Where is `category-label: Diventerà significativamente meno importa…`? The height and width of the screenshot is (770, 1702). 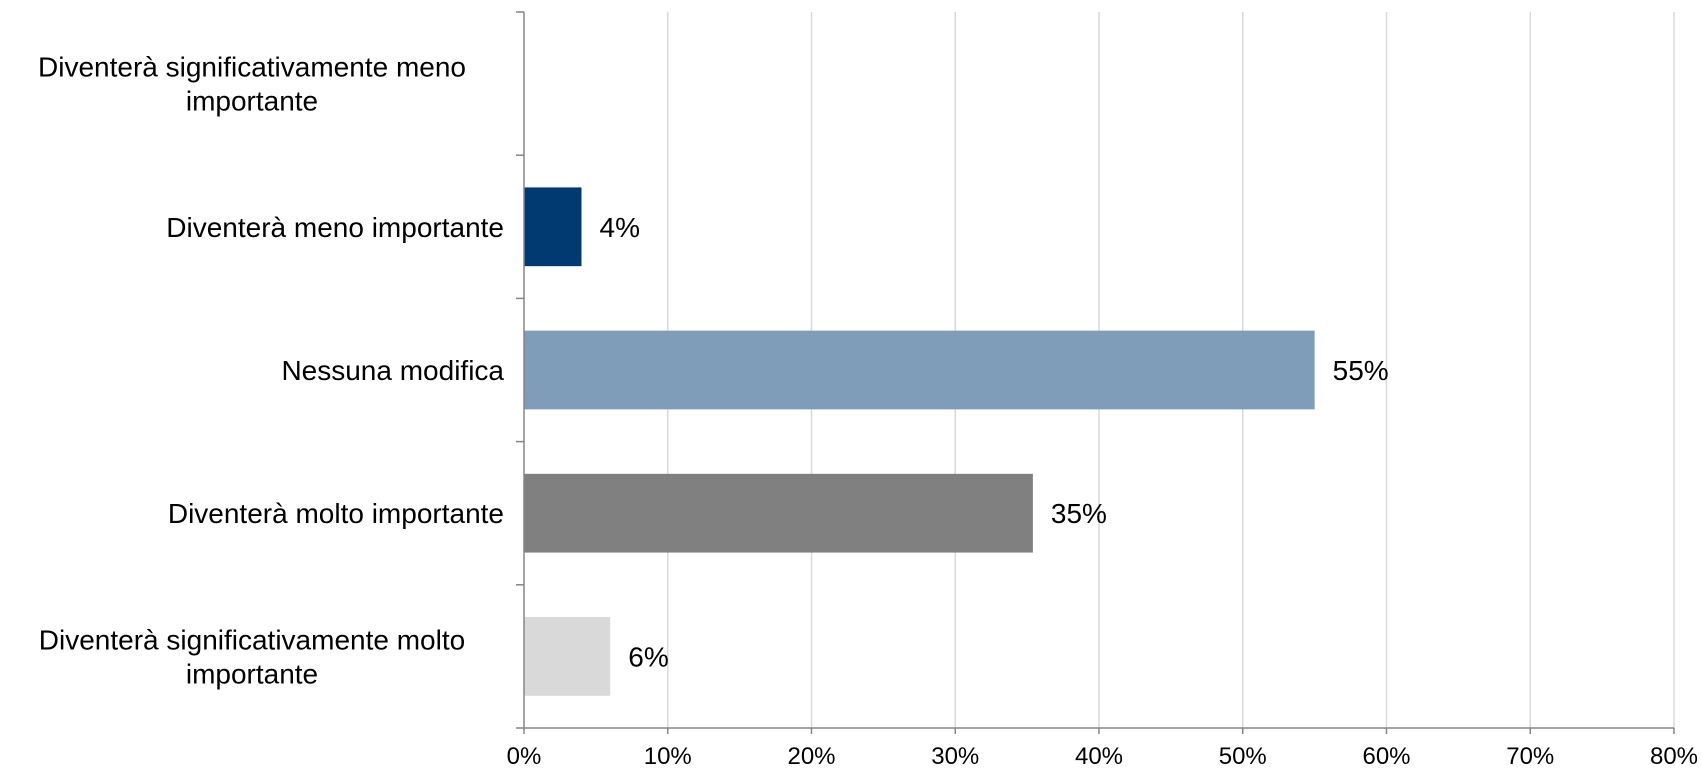
category-label: Diventerà significativamente meno importa… is located at coordinates (252, 84).